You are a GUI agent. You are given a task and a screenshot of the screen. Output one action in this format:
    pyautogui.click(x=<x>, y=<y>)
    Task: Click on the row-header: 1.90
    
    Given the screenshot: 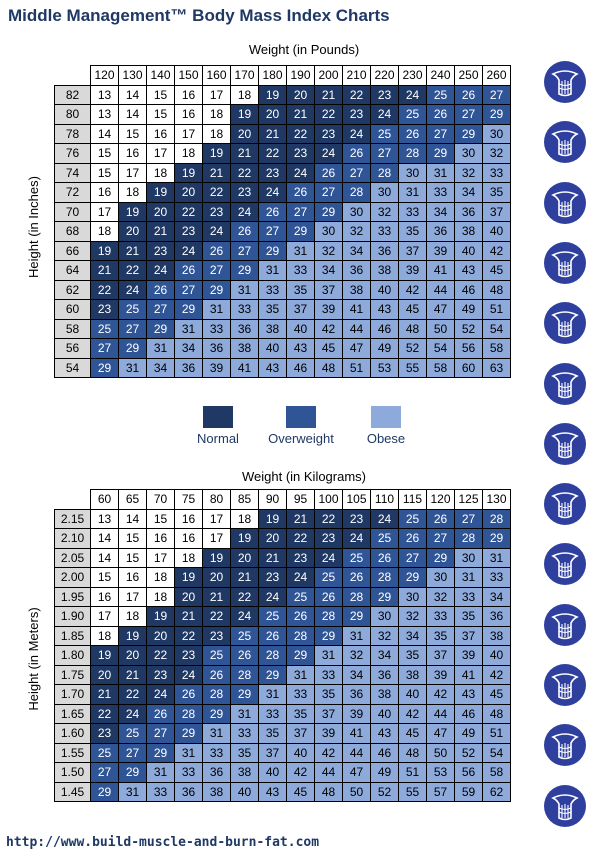 What is the action you would take?
    pyautogui.click(x=72, y=616)
    